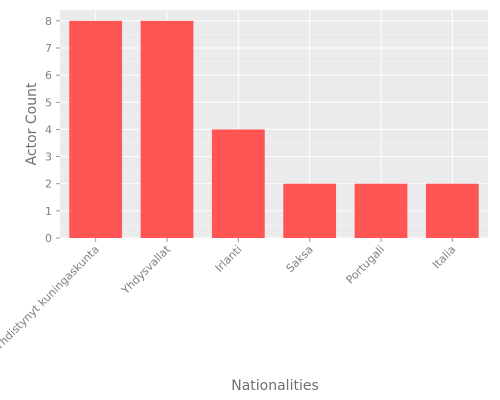  What do you see at coordinates (48, 21) in the screenshot?
I see `y-tick-label: 8` at bounding box center [48, 21].